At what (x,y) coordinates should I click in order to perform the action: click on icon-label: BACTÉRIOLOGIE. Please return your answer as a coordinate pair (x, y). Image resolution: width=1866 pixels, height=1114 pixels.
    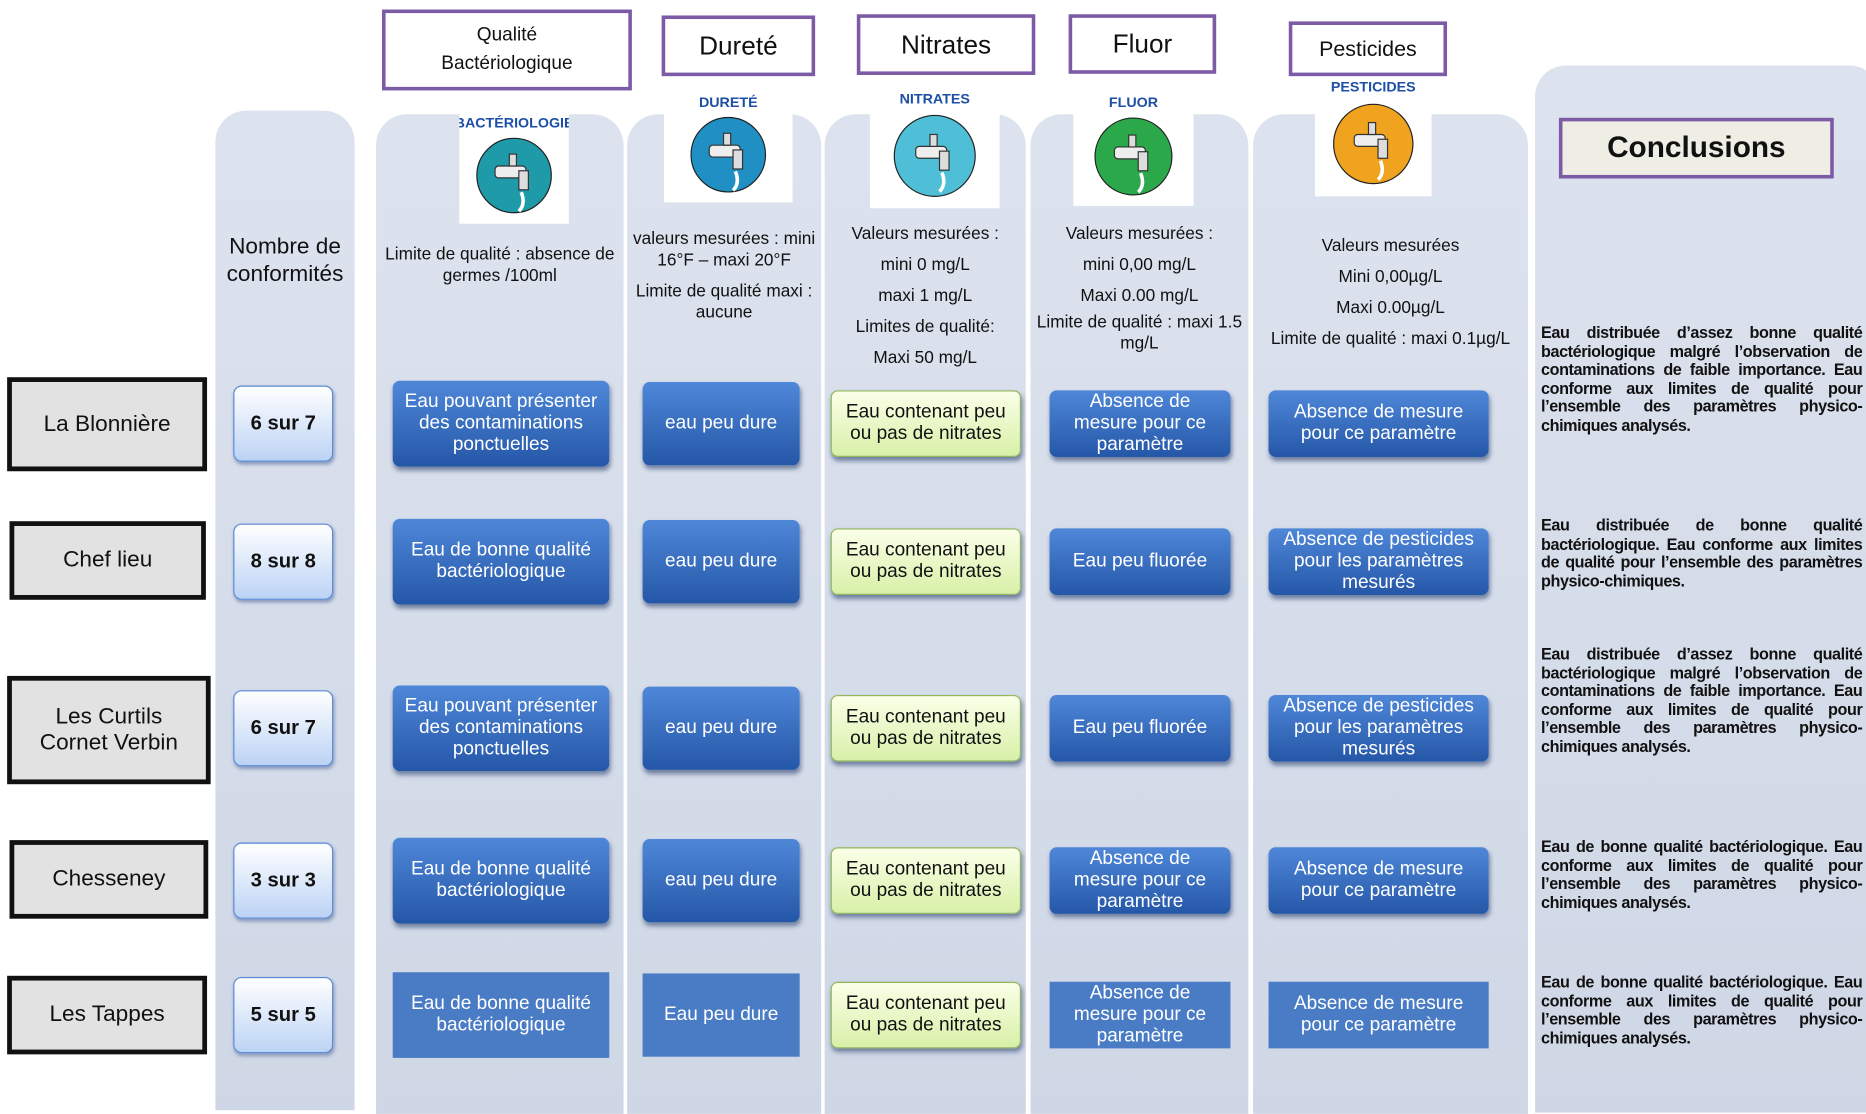
    Looking at the image, I should click on (513, 122).